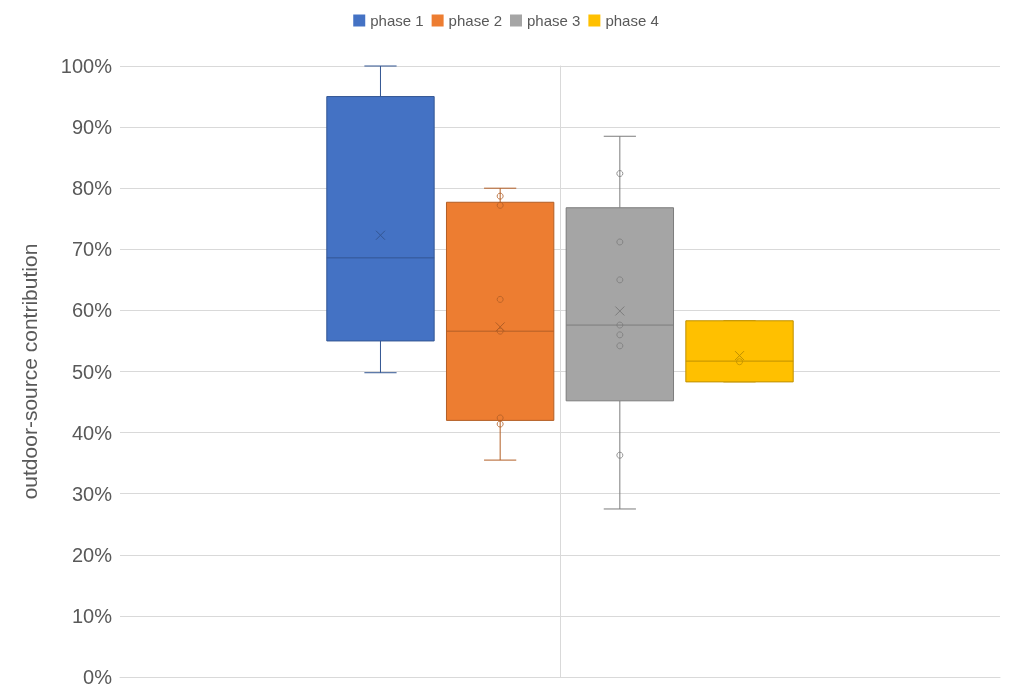 This screenshot has height=689, width=1012. What do you see at coordinates (397, 20) in the screenshot?
I see `legend-label: phase 1` at bounding box center [397, 20].